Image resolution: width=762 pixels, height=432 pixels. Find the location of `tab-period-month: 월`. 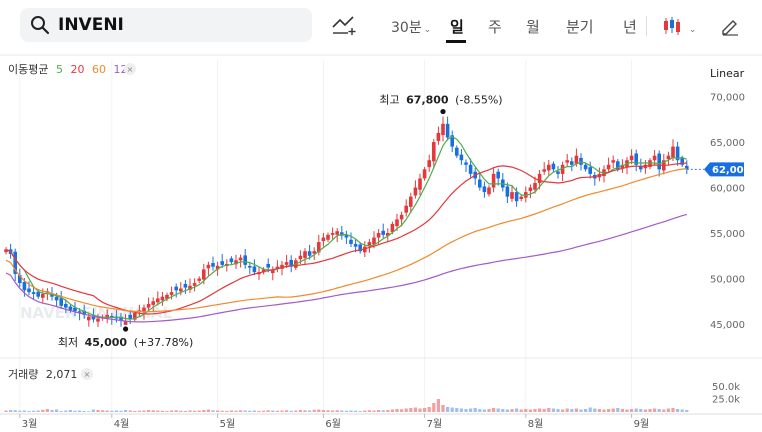

tab-period-month: 월 is located at coordinates (533, 27).